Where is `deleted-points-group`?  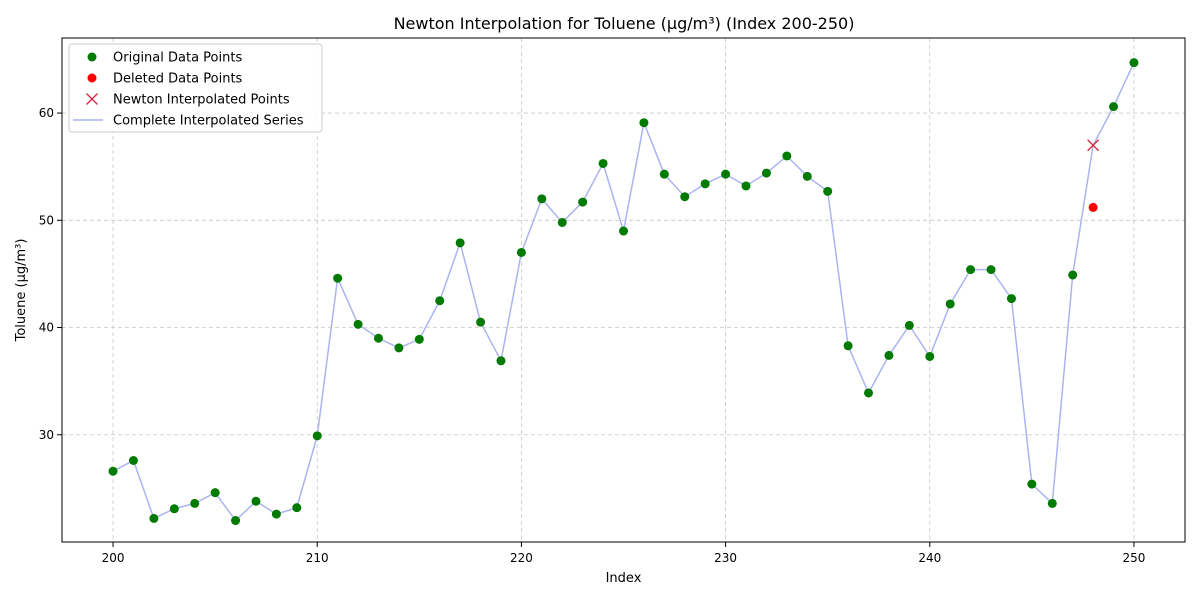 deleted-points-group is located at coordinates (1093, 207).